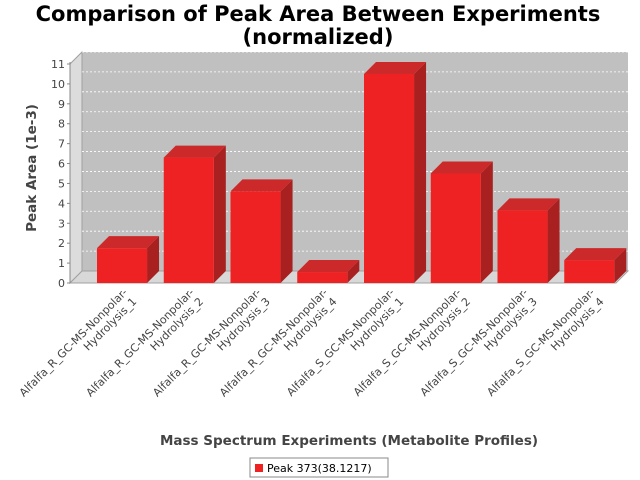 The width and height of the screenshot is (640, 480). Describe the element at coordinates (61, 223) in the screenshot. I see `y-tick-label: 3` at that location.